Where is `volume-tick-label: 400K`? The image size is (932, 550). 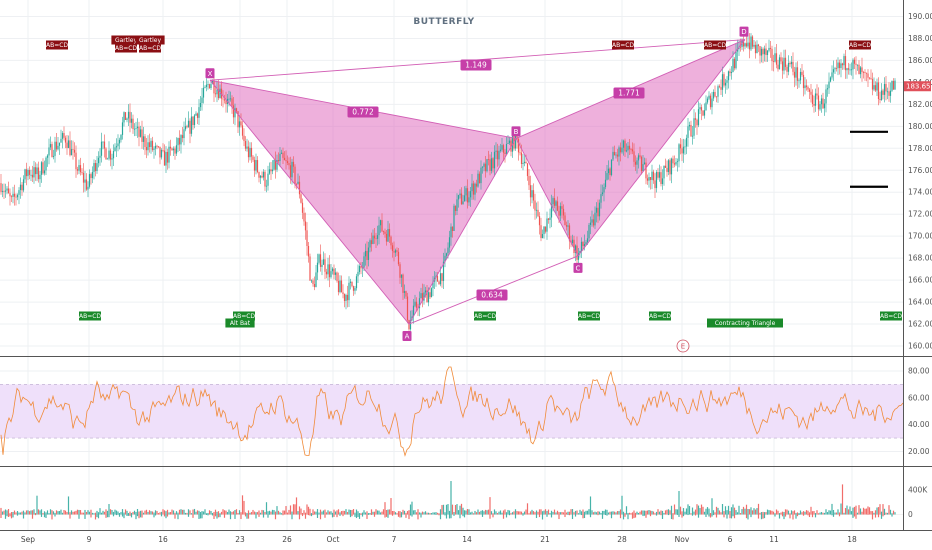
volume-tick-label: 400K is located at coordinates (918, 490).